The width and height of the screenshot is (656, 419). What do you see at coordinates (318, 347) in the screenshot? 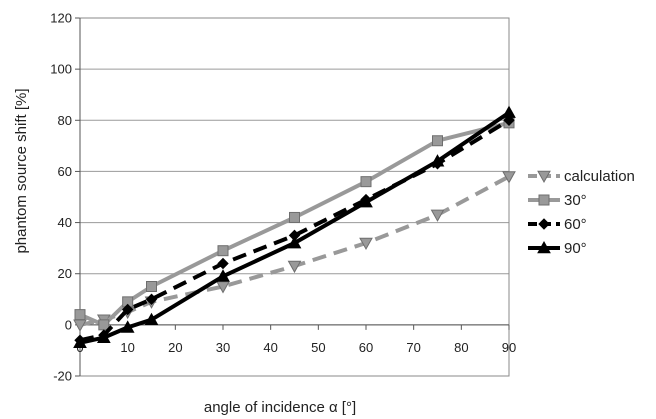
I see `x-tick-label: 50` at bounding box center [318, 347].